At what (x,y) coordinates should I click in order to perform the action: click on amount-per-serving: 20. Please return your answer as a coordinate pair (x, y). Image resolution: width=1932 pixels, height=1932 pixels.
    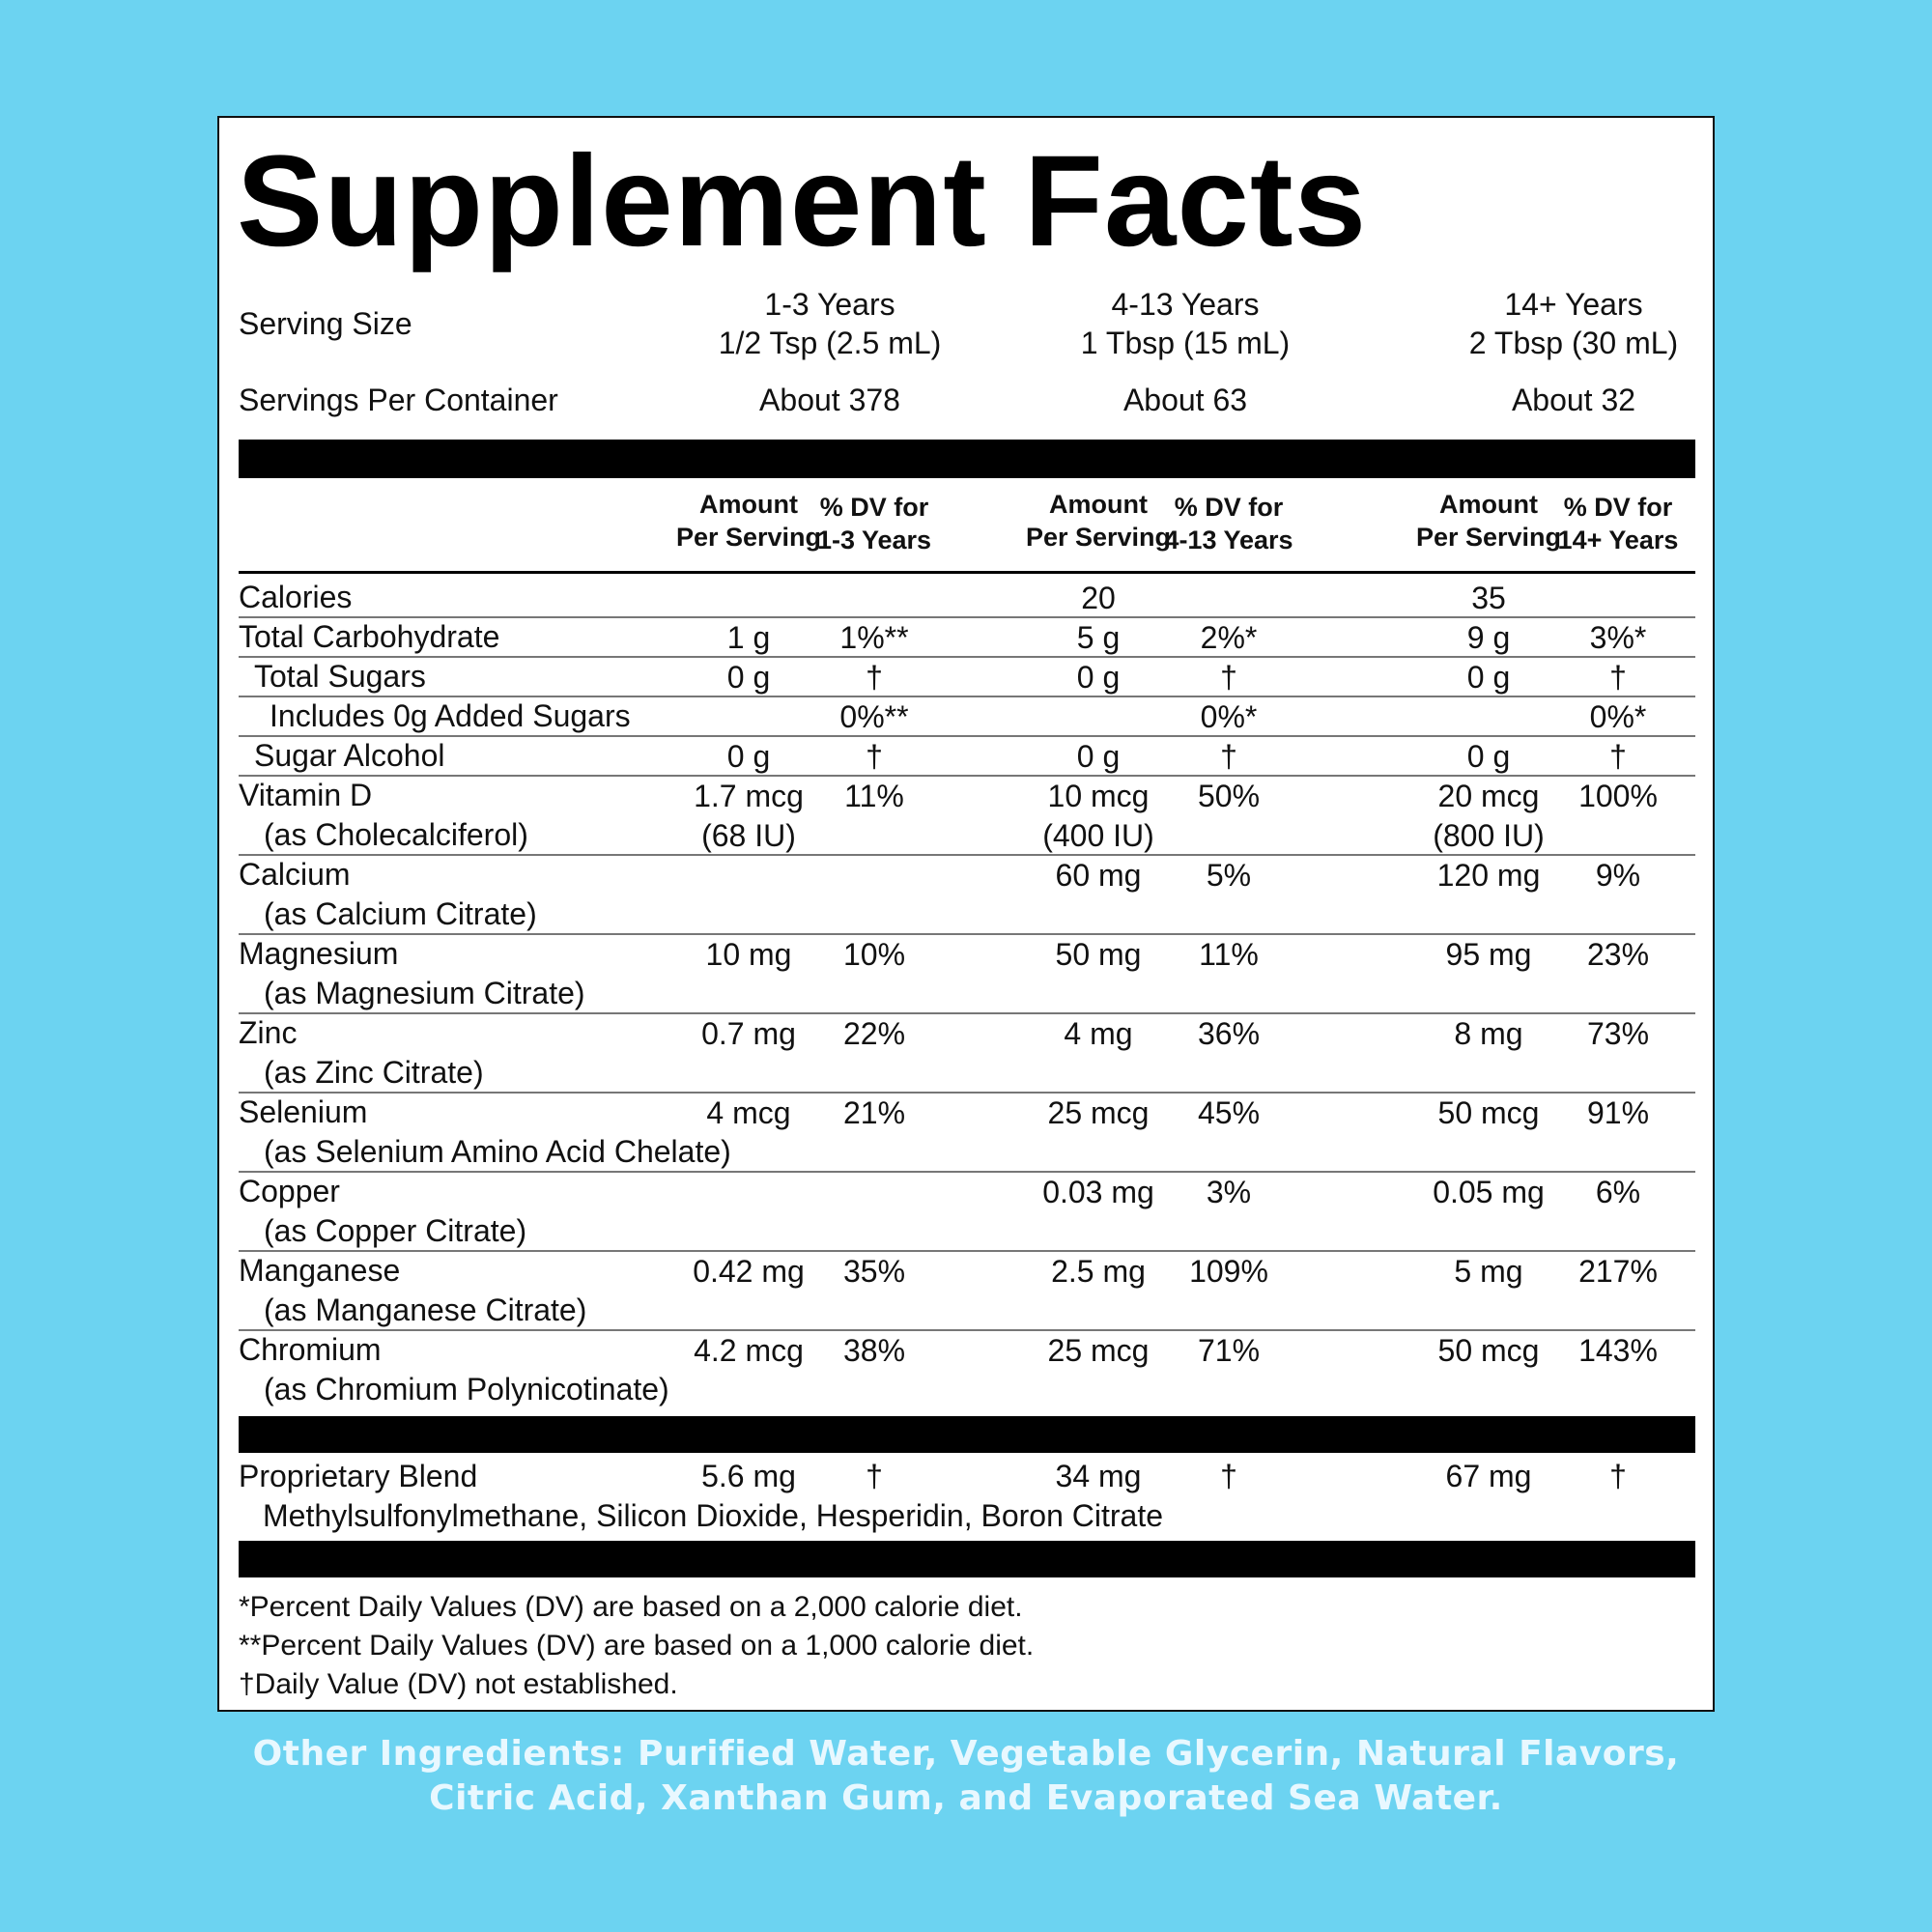
    Looking at the image, I should click on (1098, 598).